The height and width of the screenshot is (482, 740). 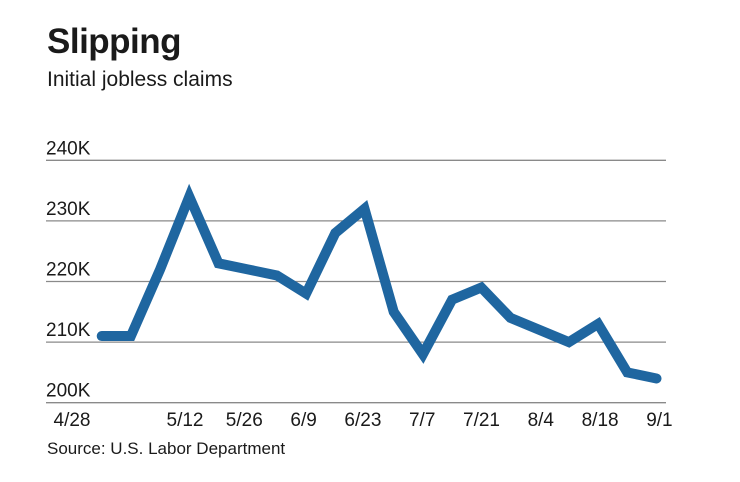 I want to click on x-tick-label: 6/23, so click(x=362, y=420).